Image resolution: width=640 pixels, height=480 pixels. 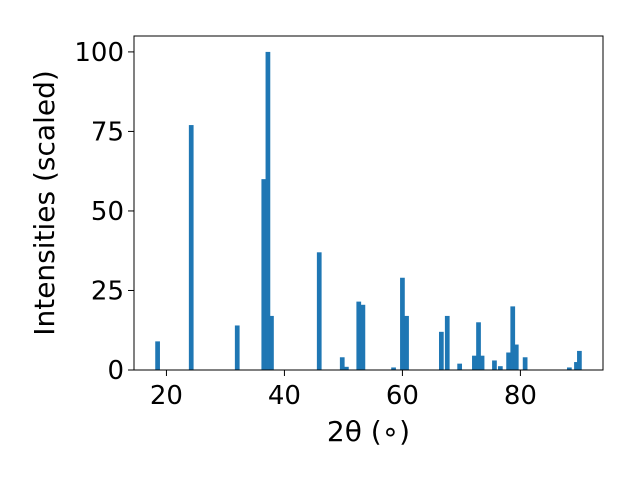 I want to click on x-tick-label: 40, so click(x=284, y=396).